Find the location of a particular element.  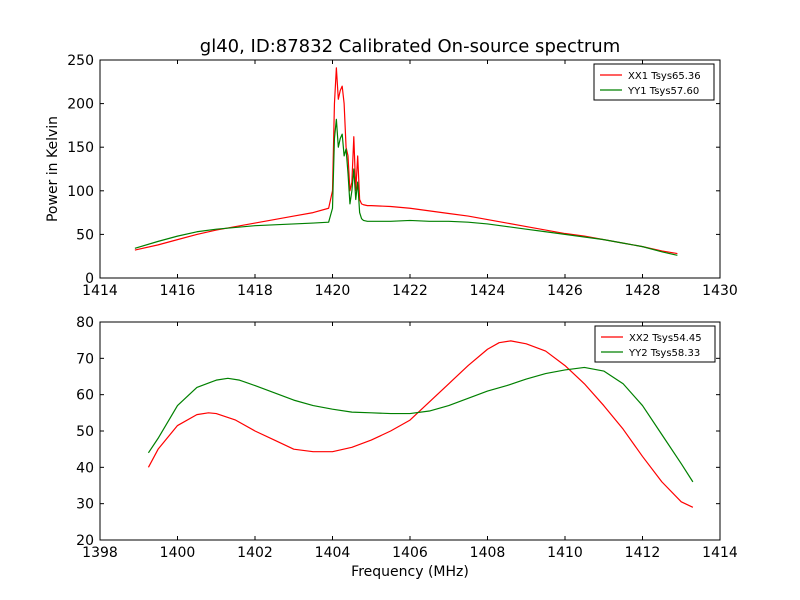

y-tick-label: 100 is located at coordinates (80, 192).